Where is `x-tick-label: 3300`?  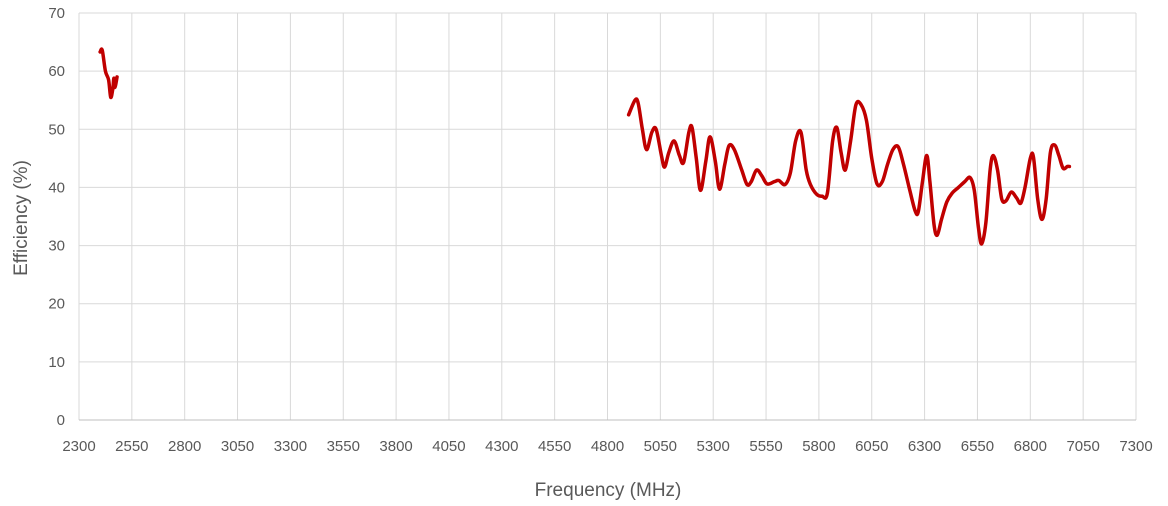
x-tick-label: 3300 is located at coordinates (290, 446).